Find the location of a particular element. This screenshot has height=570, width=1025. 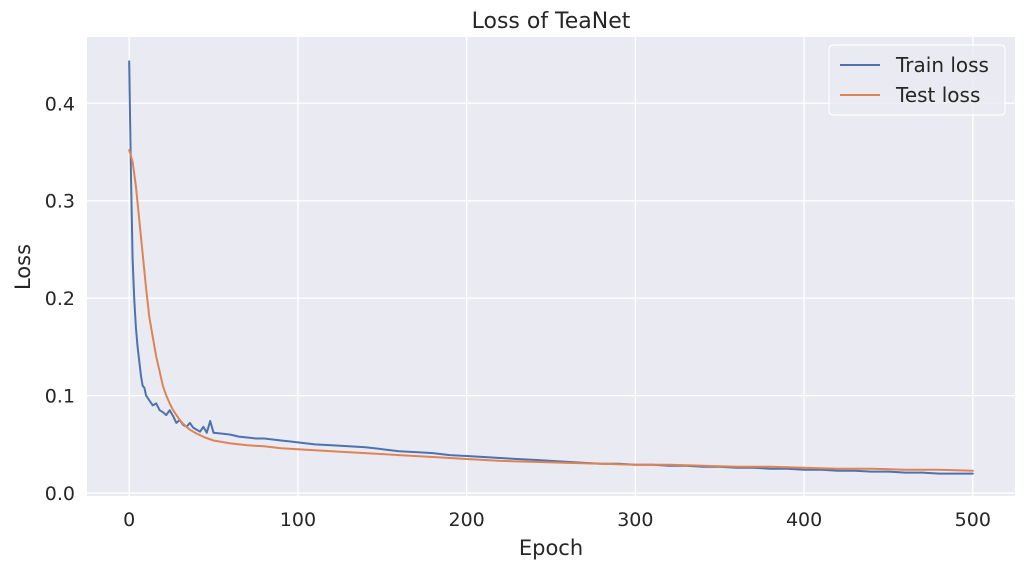

chart-title: Loss of TeaNet is located at coordinates (551, 21).